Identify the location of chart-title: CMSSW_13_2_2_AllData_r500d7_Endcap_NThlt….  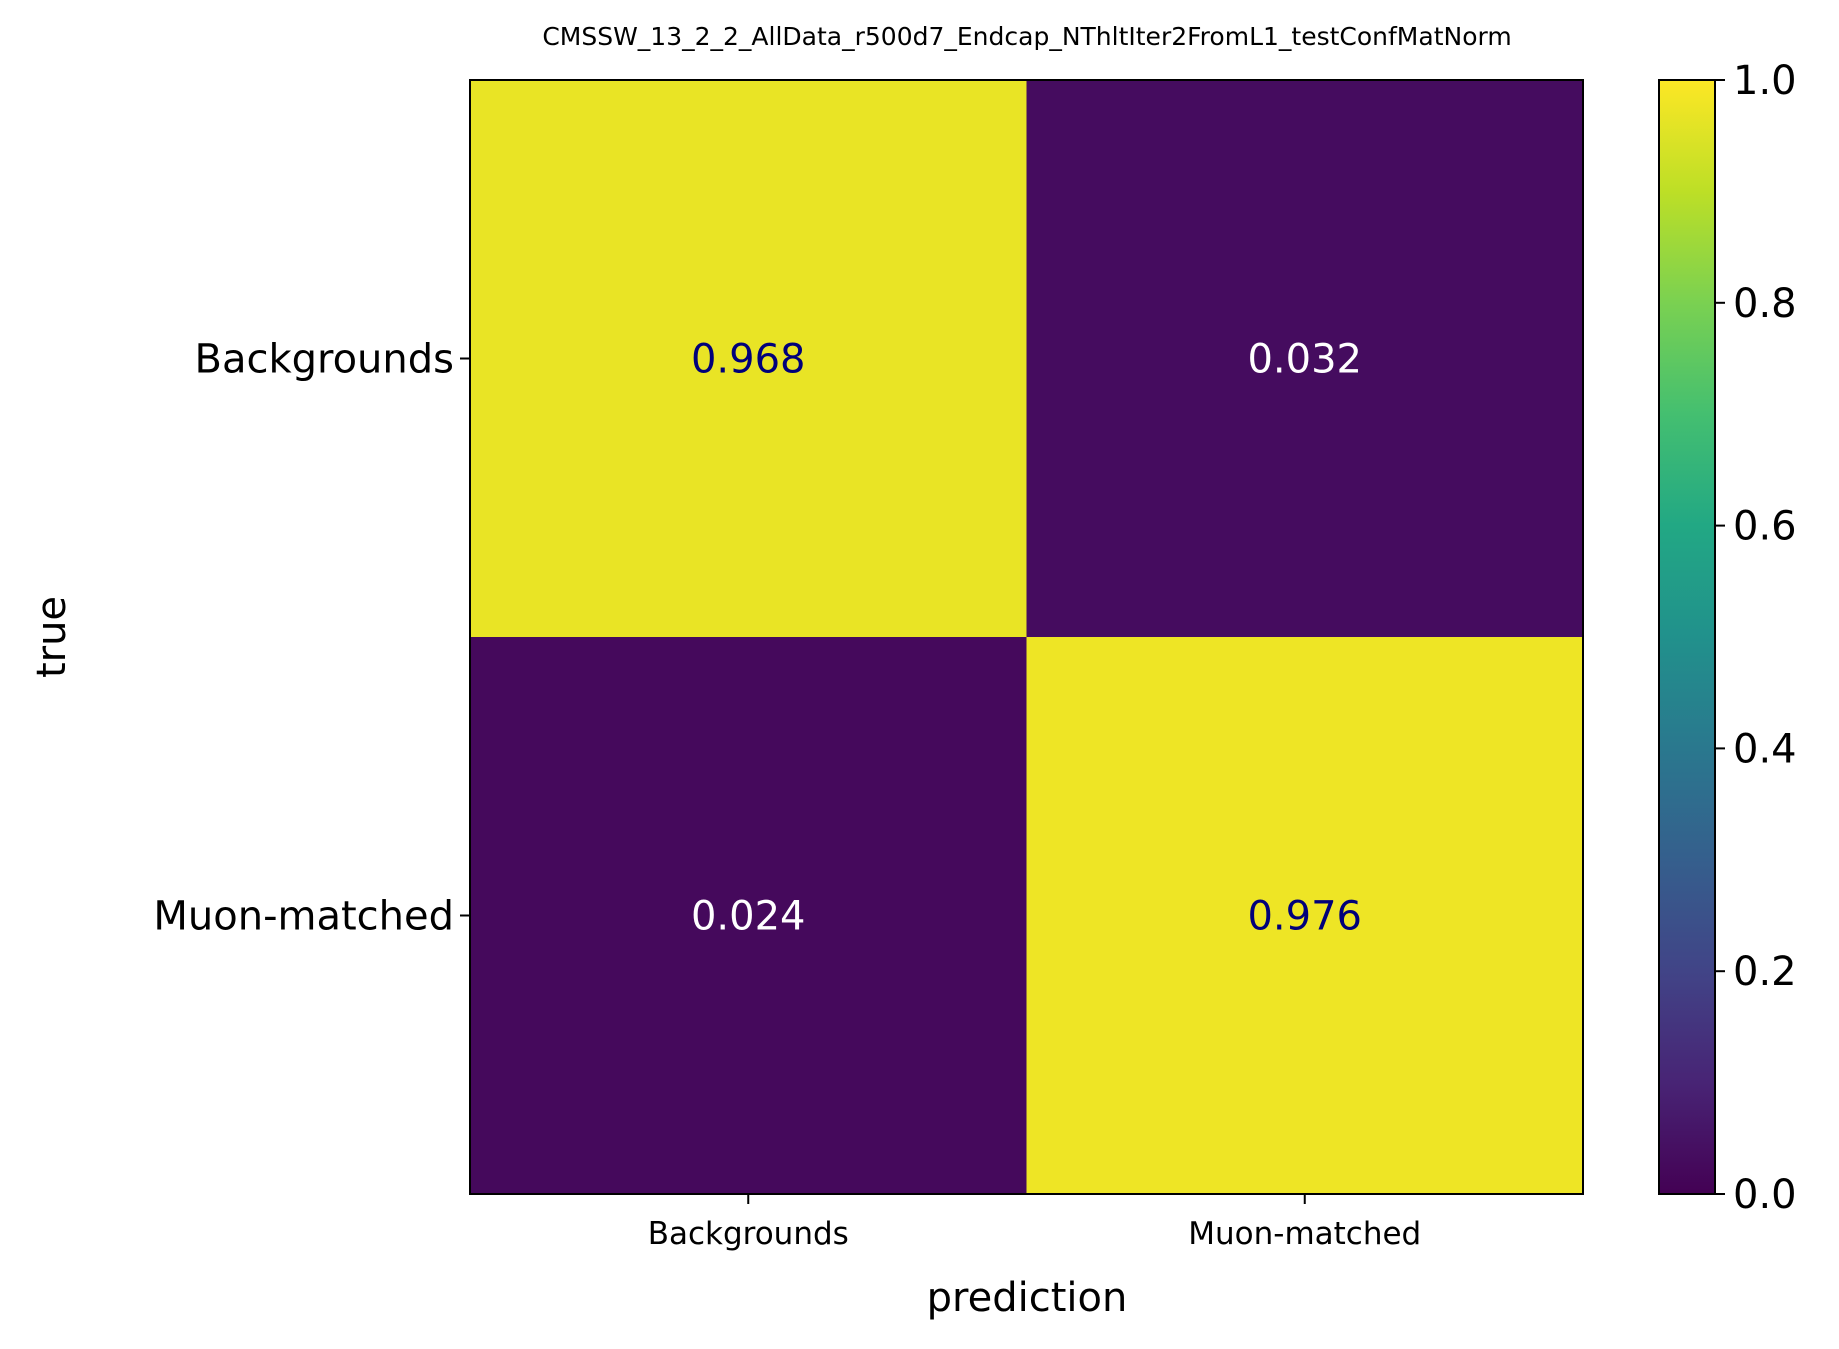
(1026, 36).